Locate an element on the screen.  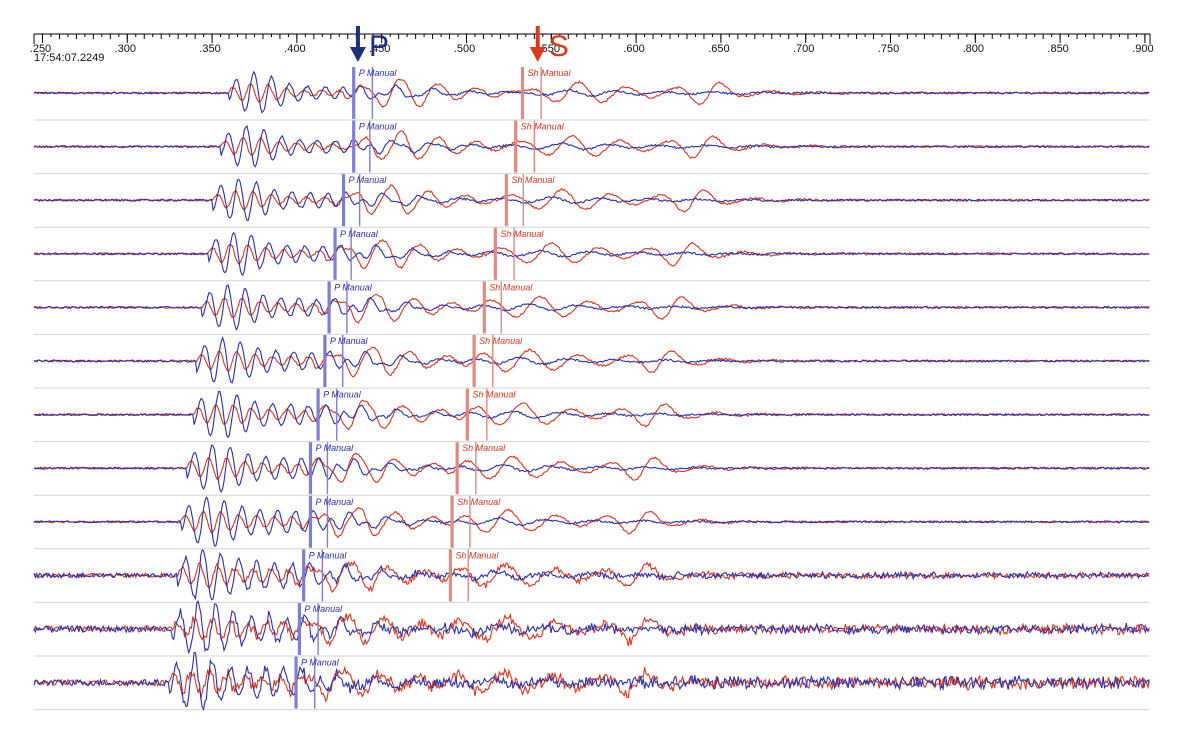
p-arrival-marker: P is located at coordinates (369, 44).